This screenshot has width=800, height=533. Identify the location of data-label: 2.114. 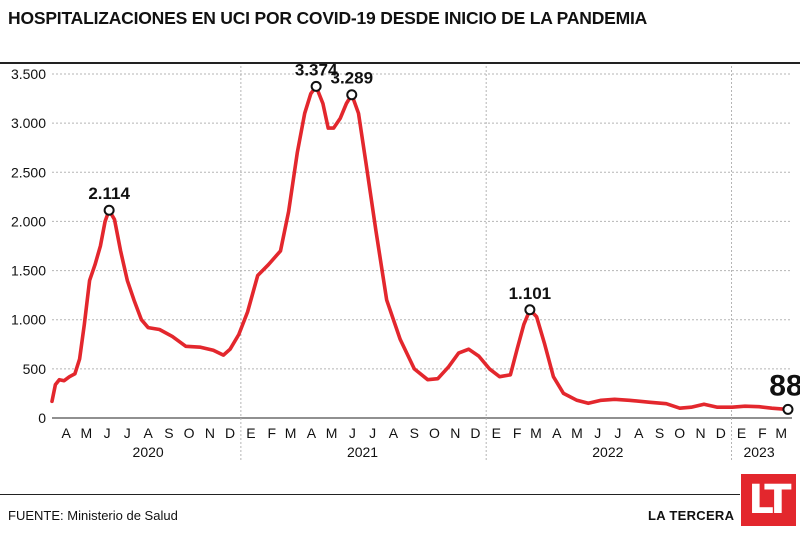
(109, 193).